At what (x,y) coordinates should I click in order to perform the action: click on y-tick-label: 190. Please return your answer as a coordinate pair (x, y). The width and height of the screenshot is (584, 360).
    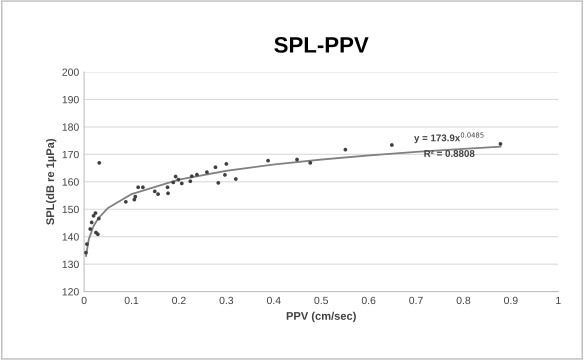
    Looking at the image, I should click on (70, 100).